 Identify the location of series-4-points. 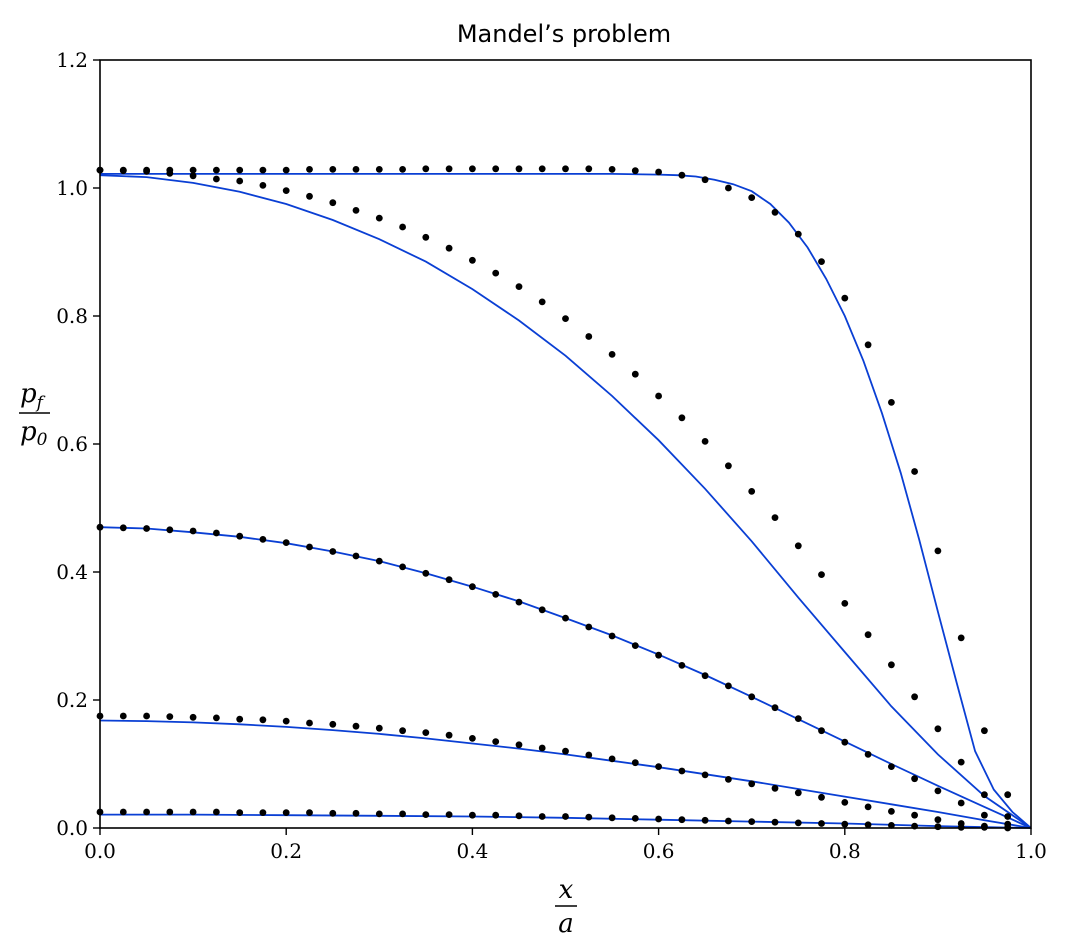
(554, 771).